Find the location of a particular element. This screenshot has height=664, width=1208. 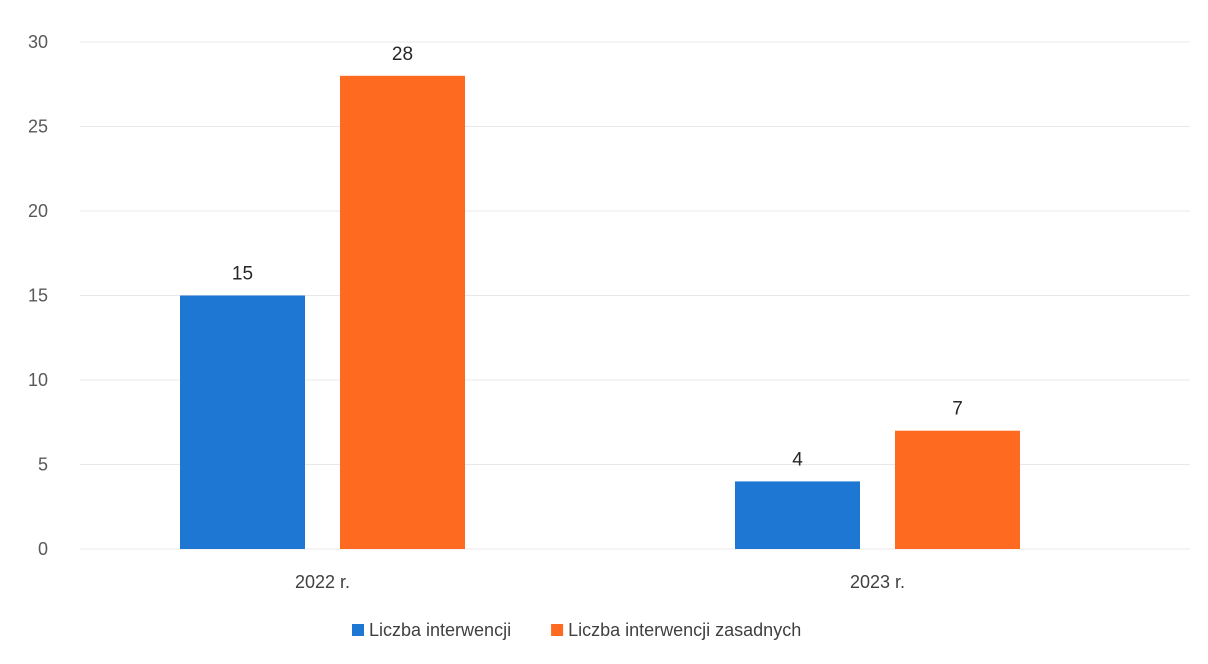

data-label: 7 is located at coordinates (957, 409).